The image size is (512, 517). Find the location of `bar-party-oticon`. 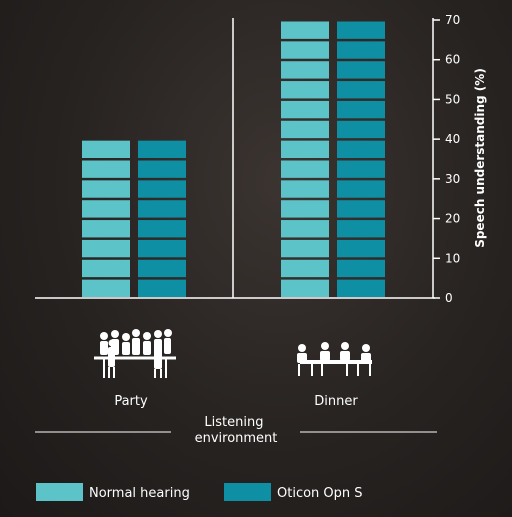

bar-party-oticon is located at coordinates (162, 218).